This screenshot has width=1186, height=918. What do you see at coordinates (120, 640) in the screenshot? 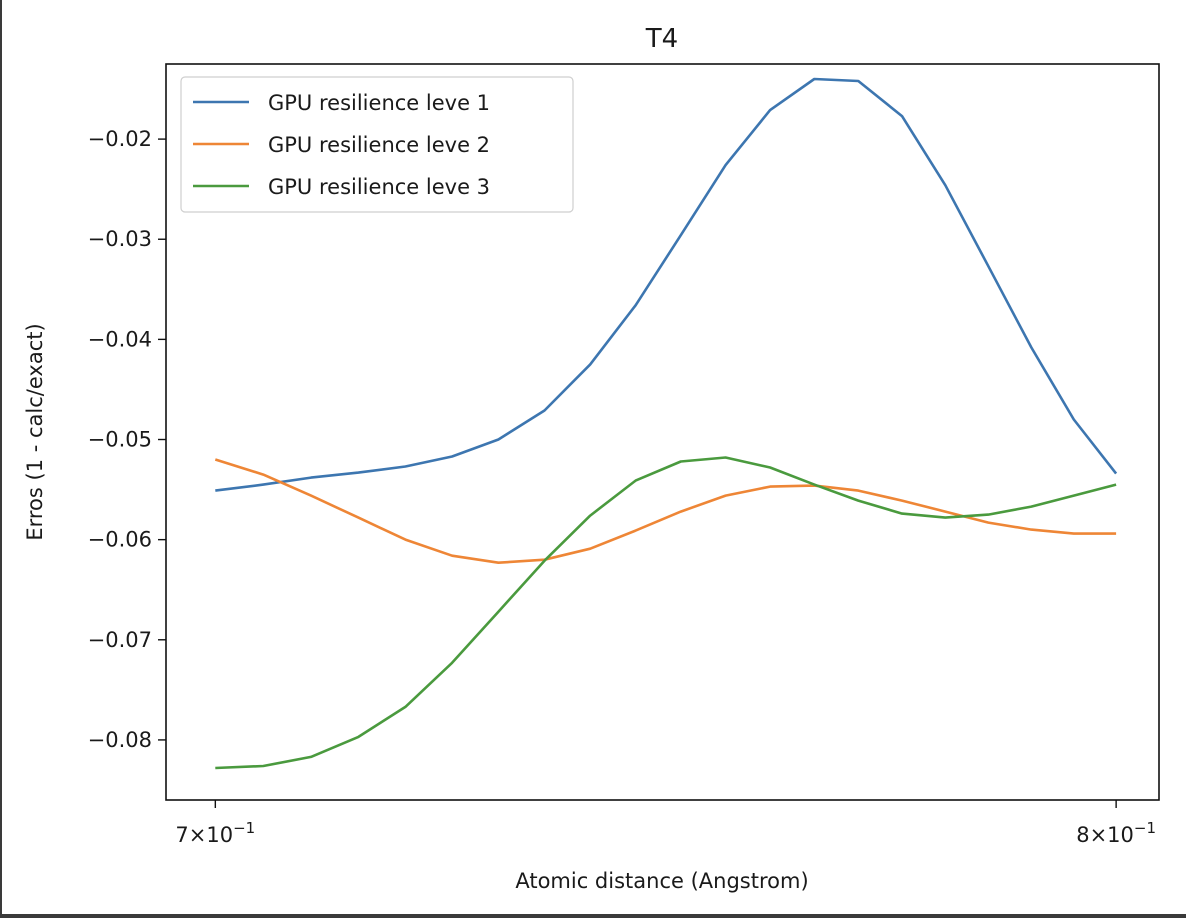
I see `y-tick-label: −0.07` at bounding box center [120, 640].